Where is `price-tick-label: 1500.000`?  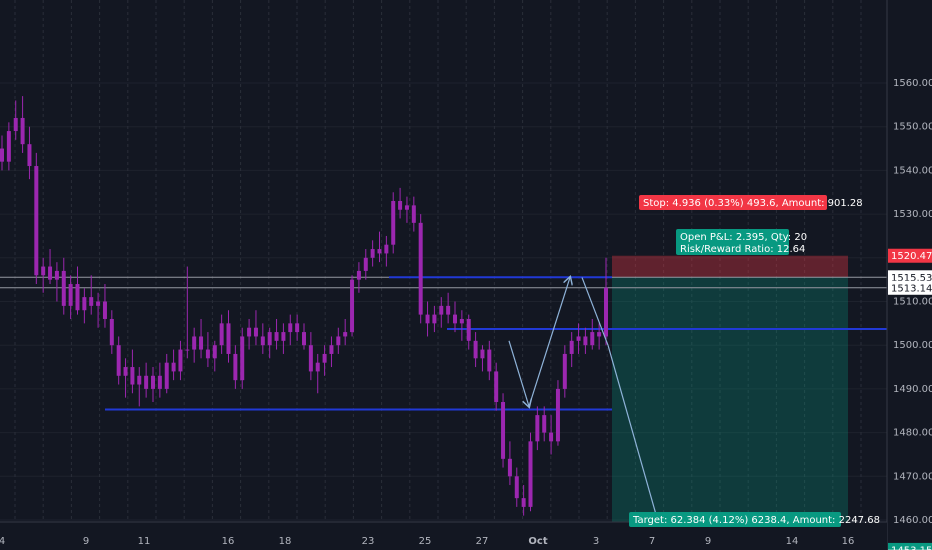 price-tick-label: 1500.000 is located at coordinates (912, 345).